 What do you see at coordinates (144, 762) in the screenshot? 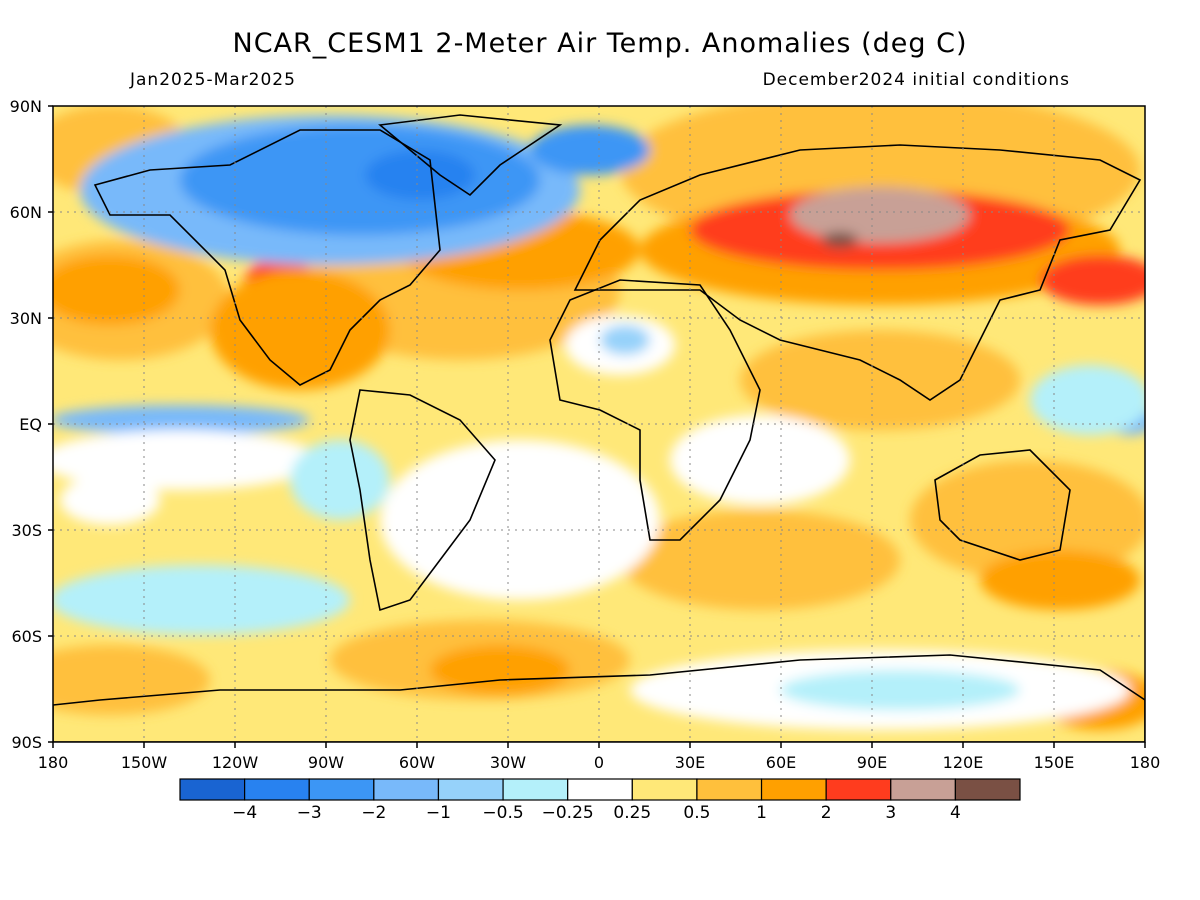
I see `lon-label: 150W` at bounding box center [144, 762].